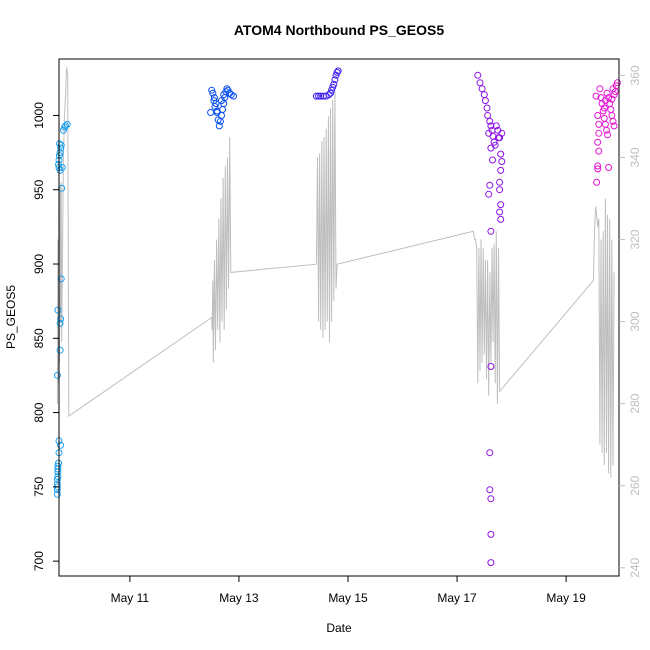 Image resolution: width=650 pixels, height=650 pixels. I want to click on y2-tick-label-4: 320, so click(635, 239).